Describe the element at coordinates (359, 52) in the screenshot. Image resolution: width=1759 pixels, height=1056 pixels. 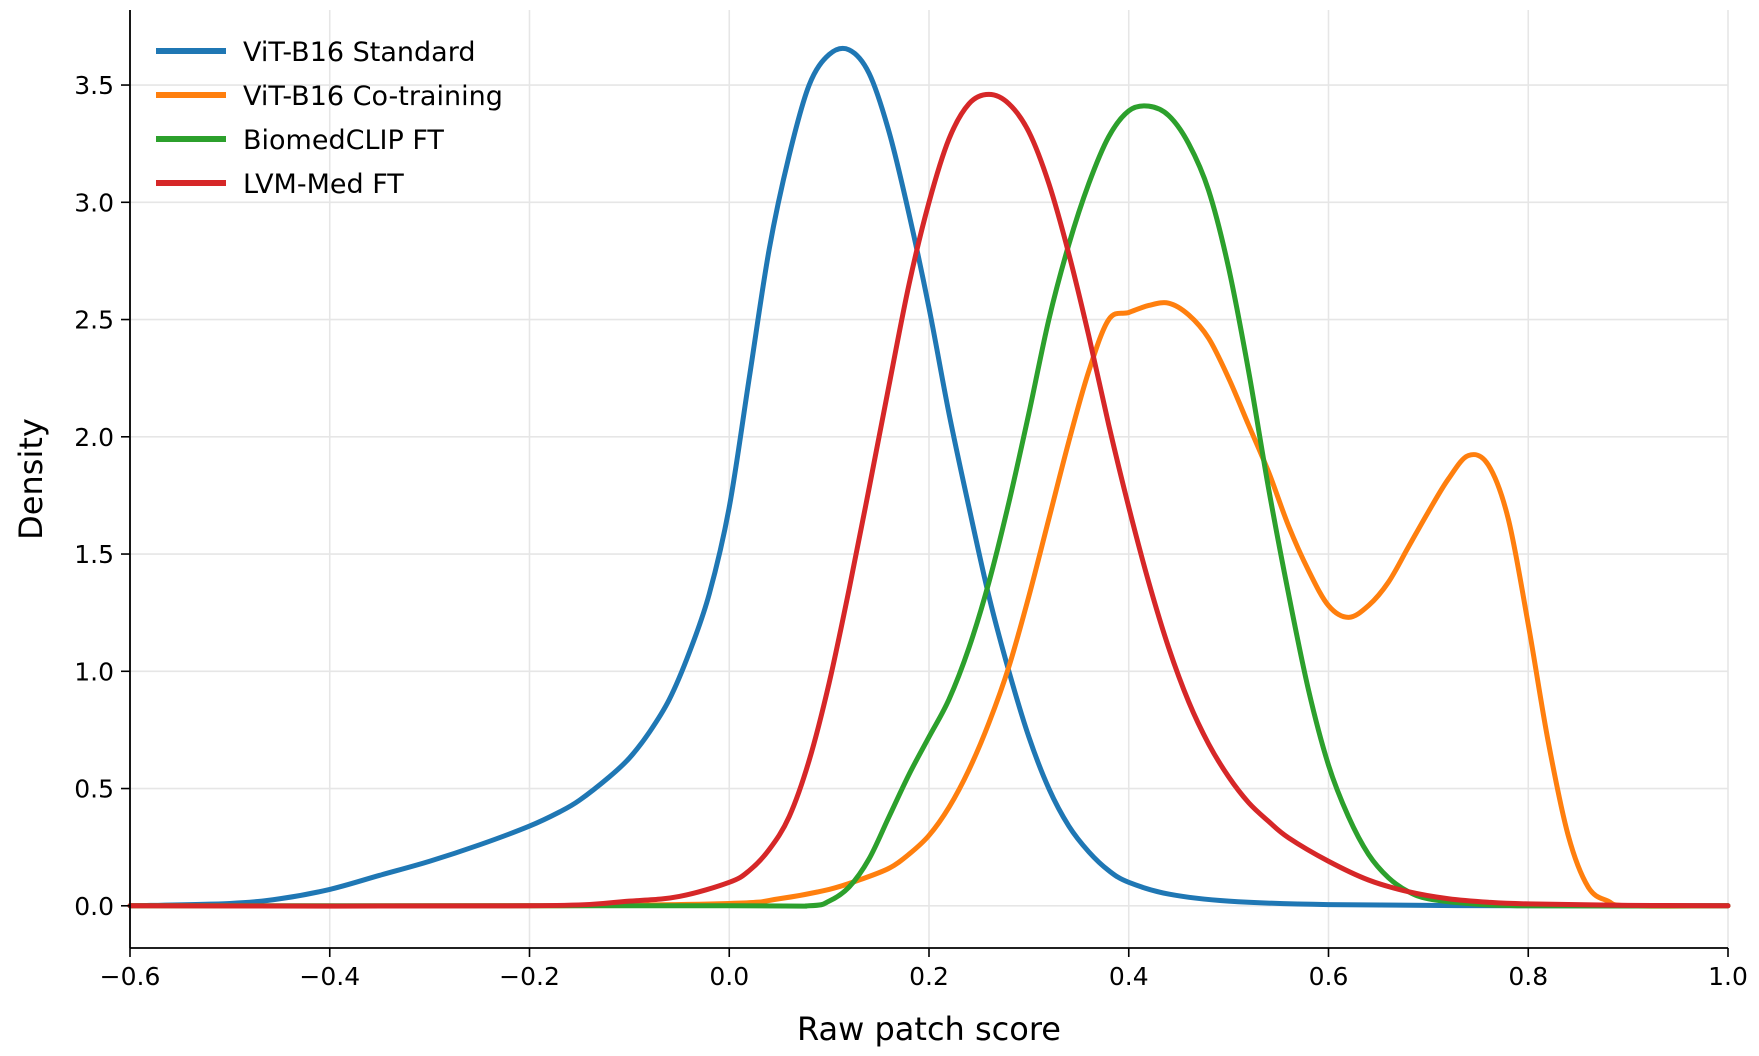
I see `legend-label: ViT-B16 Standard` at that location.